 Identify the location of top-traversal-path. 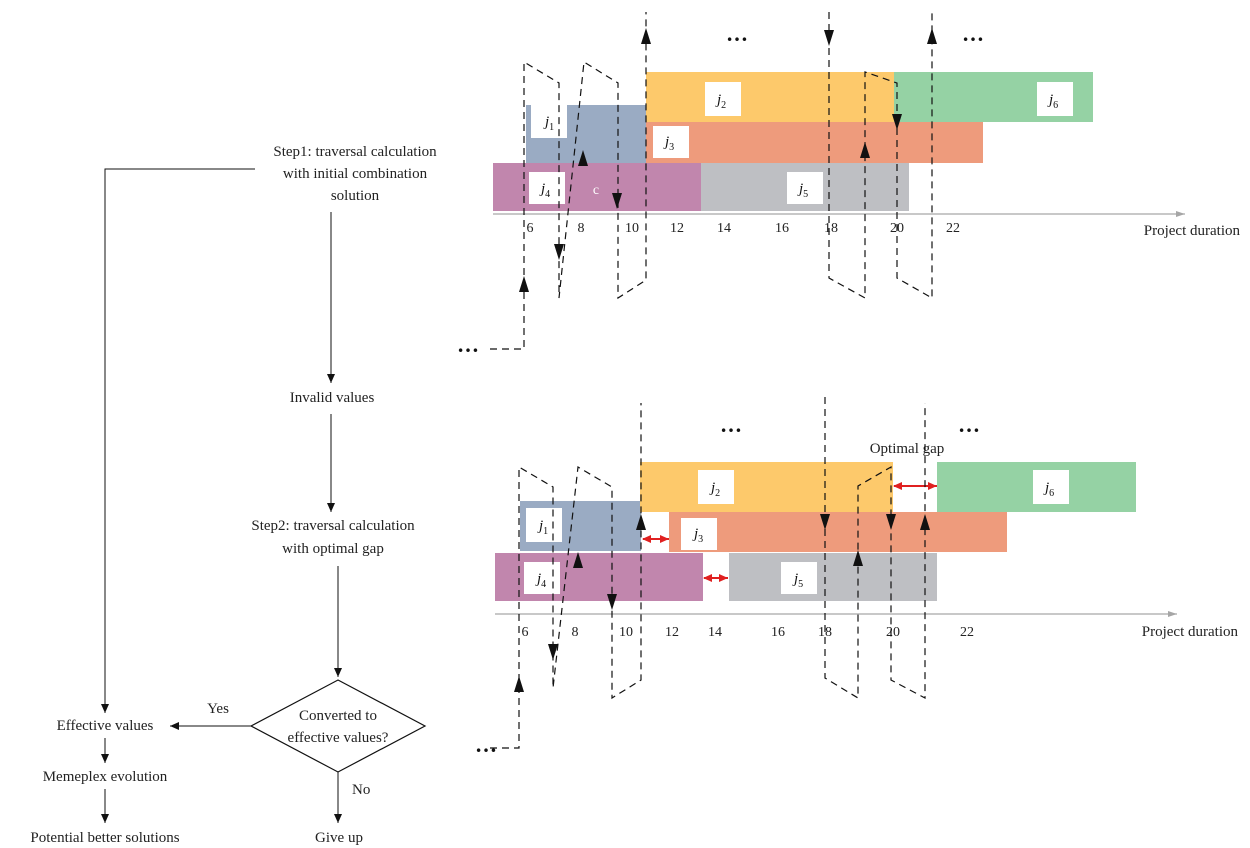
(711, 181).